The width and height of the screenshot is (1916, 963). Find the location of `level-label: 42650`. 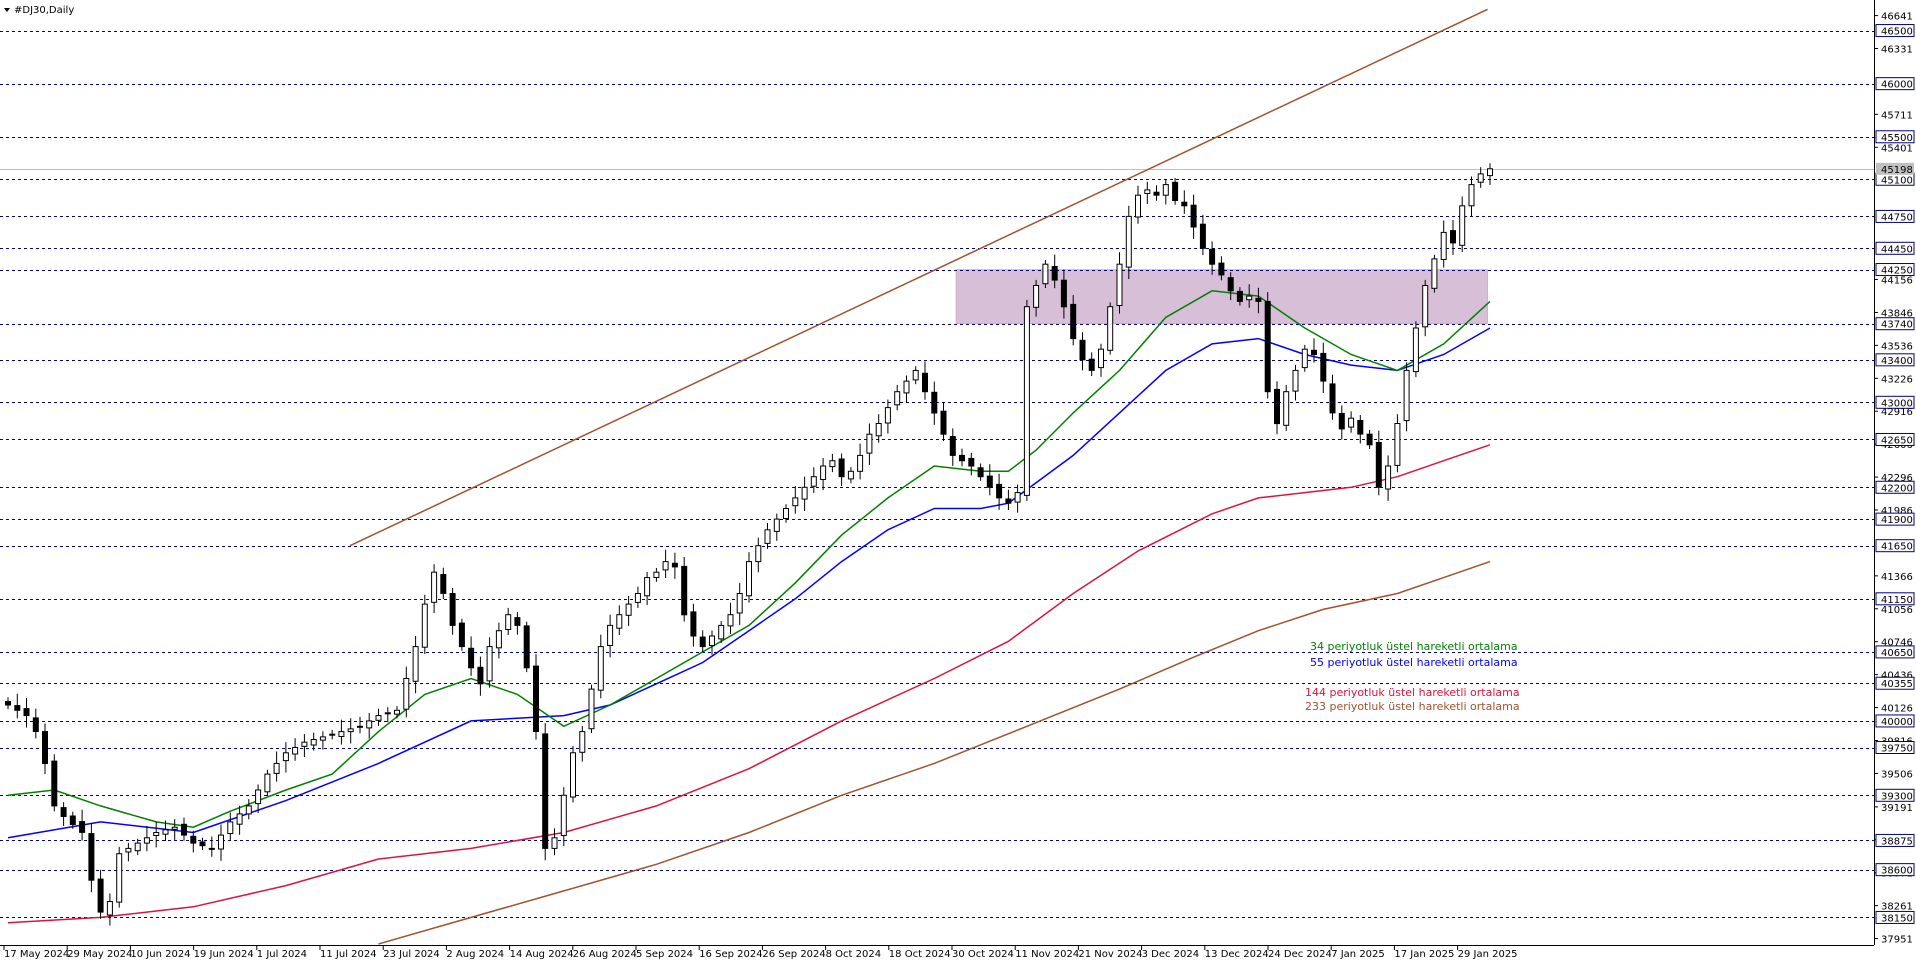

level-label: 42650 is located at coordinates (1897, 440).